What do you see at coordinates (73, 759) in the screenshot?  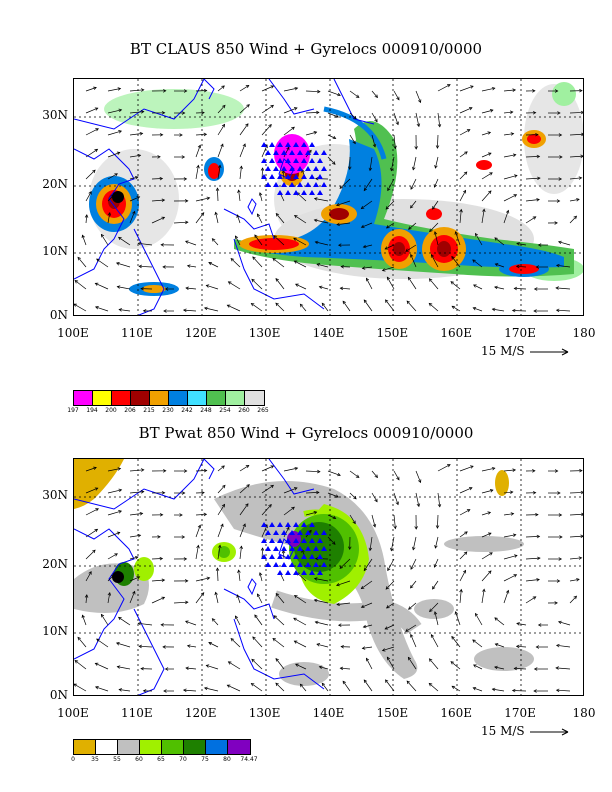 I see `colorbar-label: 0` at bounding box center [73, 759].